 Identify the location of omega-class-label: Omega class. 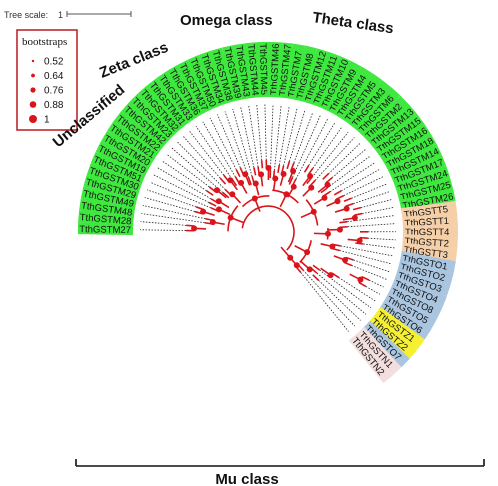
(226, 20).